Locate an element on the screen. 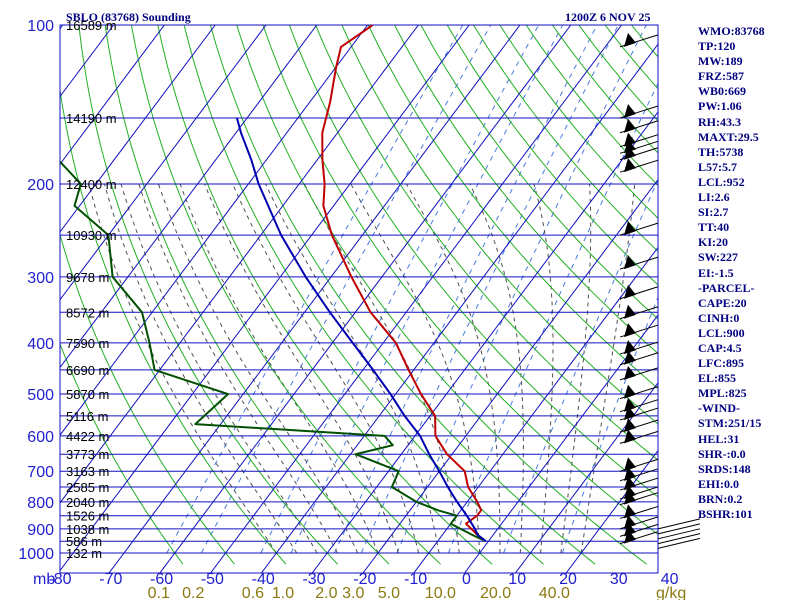 Image resolution: width=800 pixels, height=600 pixels. index-item: KI:20 is located at coordinates (713, 242).